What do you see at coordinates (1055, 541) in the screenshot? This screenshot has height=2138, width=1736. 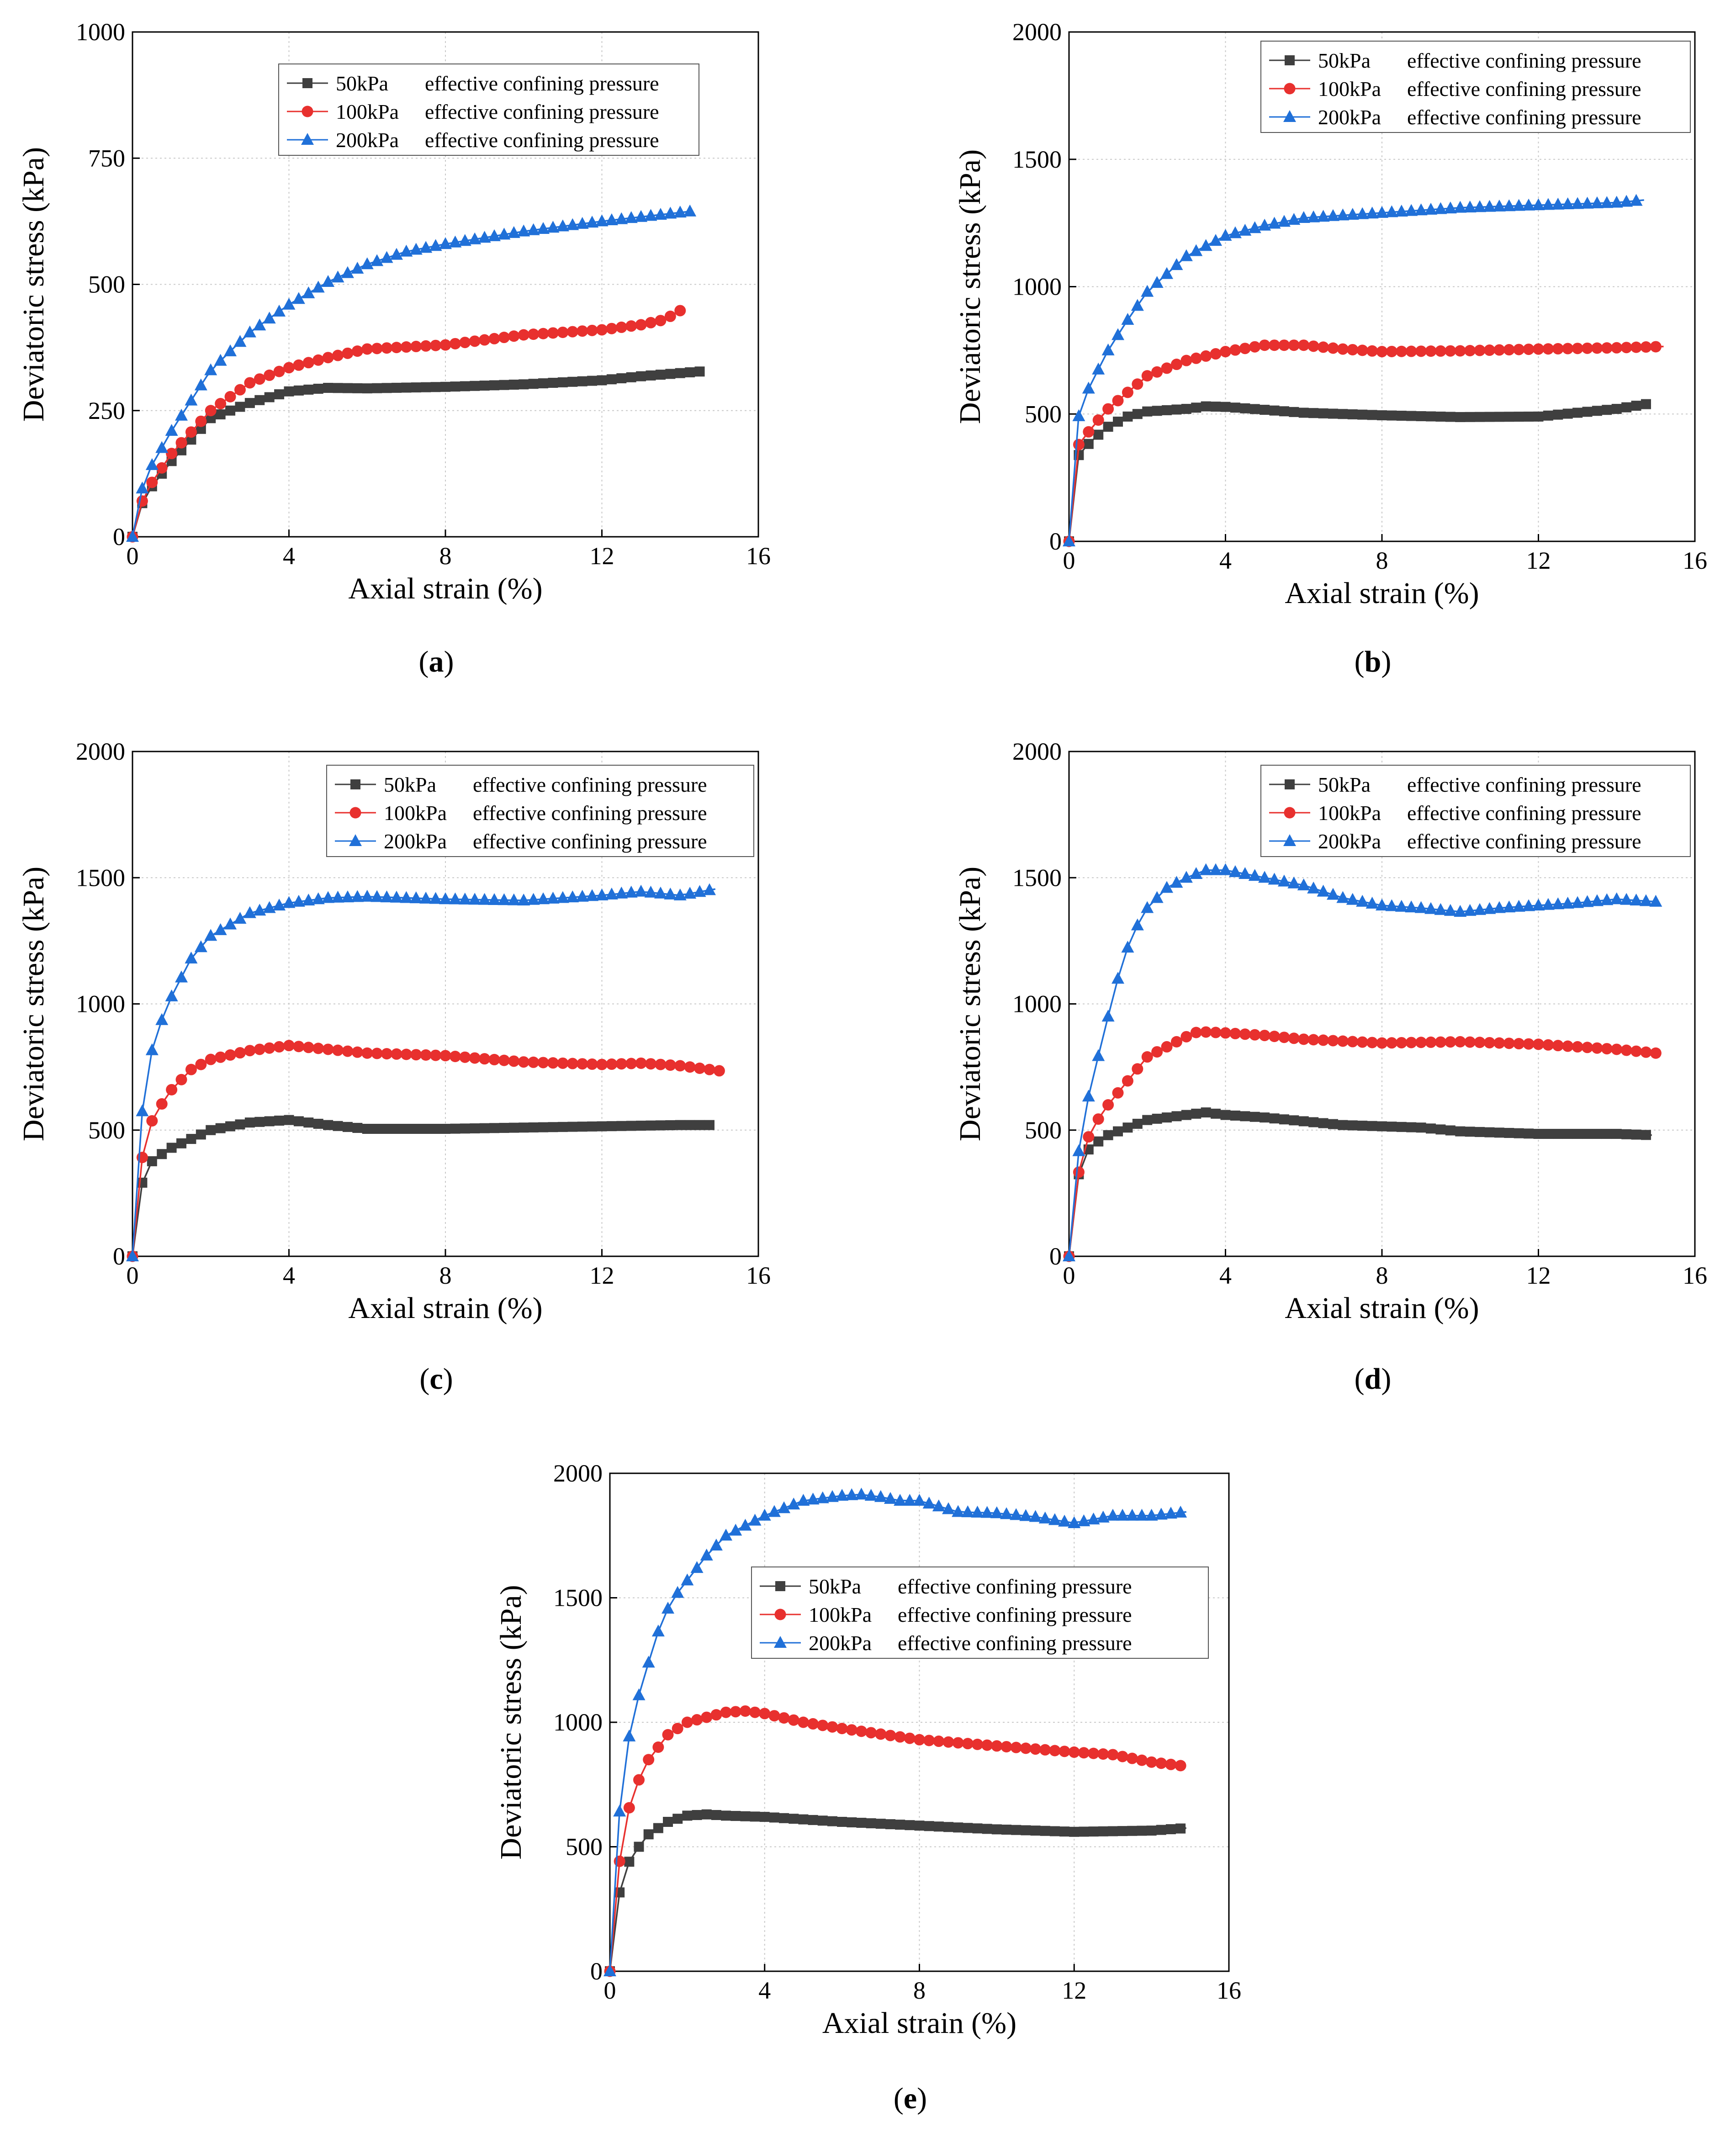 I see `y-tick-label: 0` at bounding box center [1055, 541].